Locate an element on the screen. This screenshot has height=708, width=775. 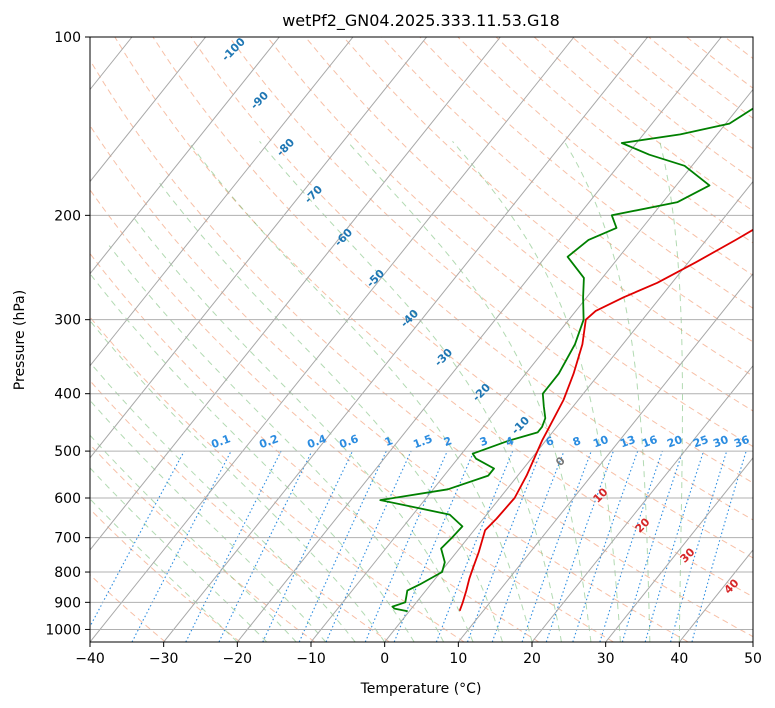
y-tick-label: 600 is located at coordinates (67, 499).